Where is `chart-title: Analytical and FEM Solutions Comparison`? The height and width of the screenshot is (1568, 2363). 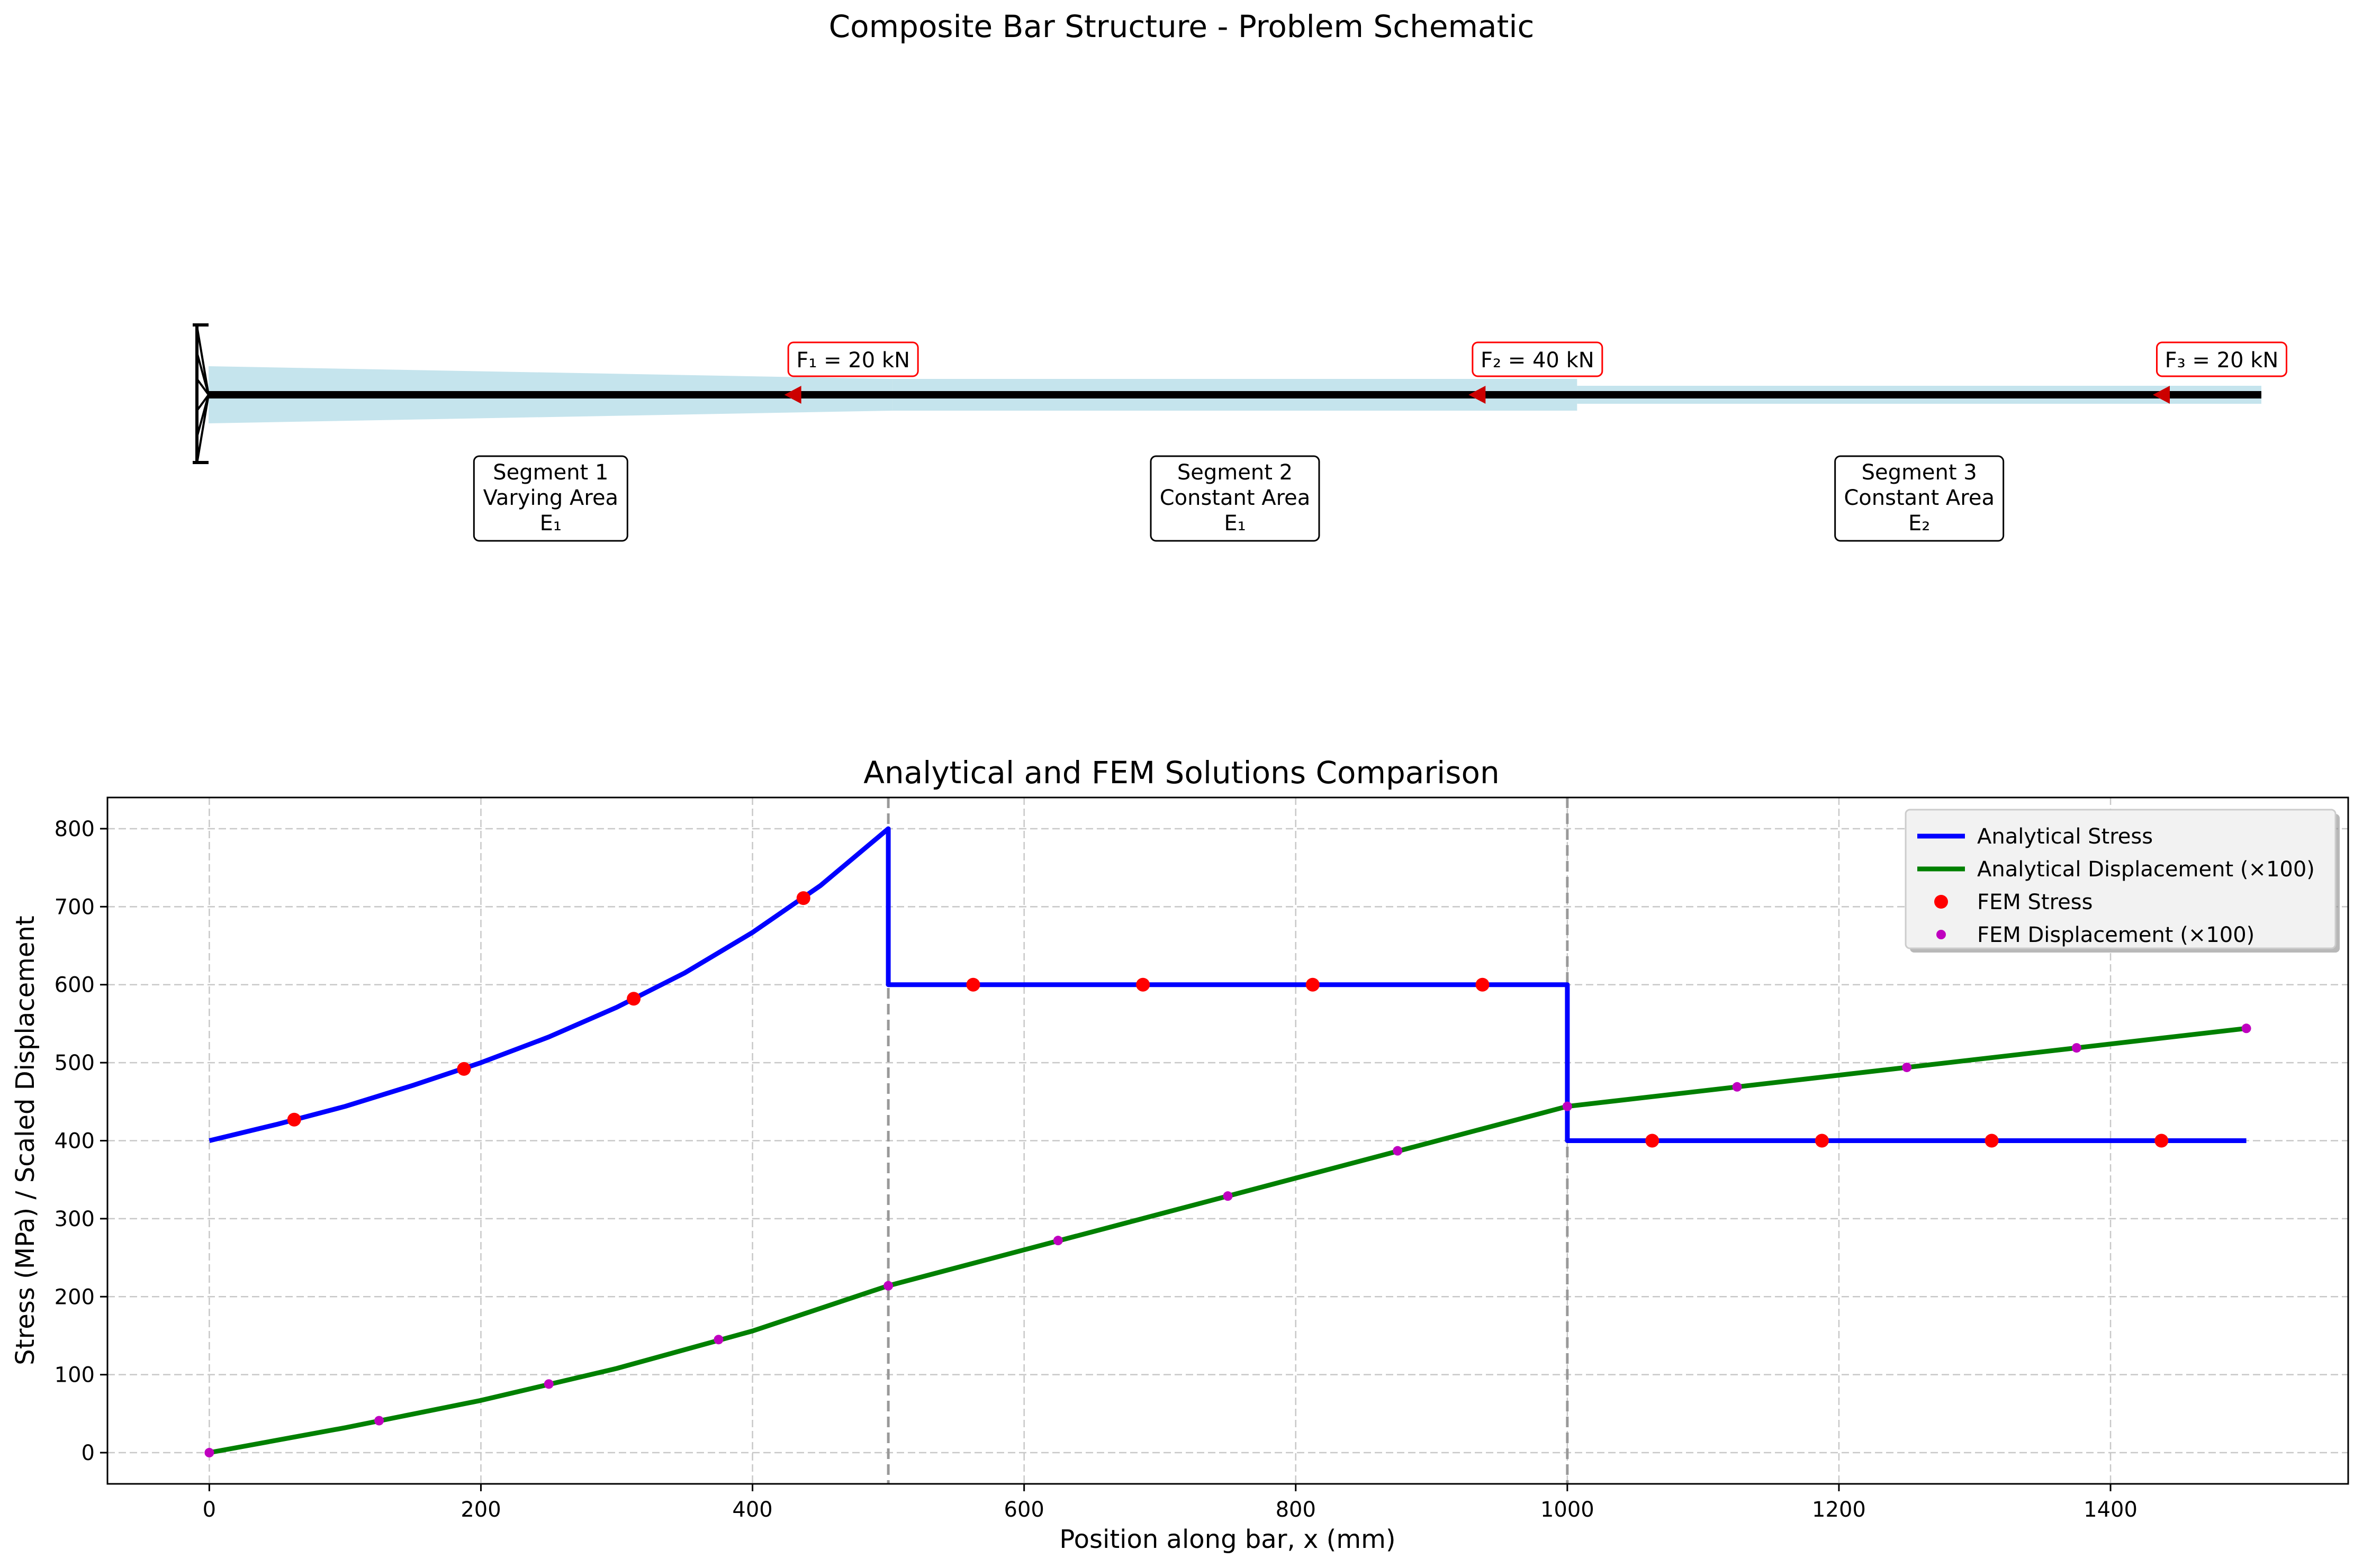
chart-title: Analytical and FEM Solutions Comparison is located at coordinates (1181, 773).